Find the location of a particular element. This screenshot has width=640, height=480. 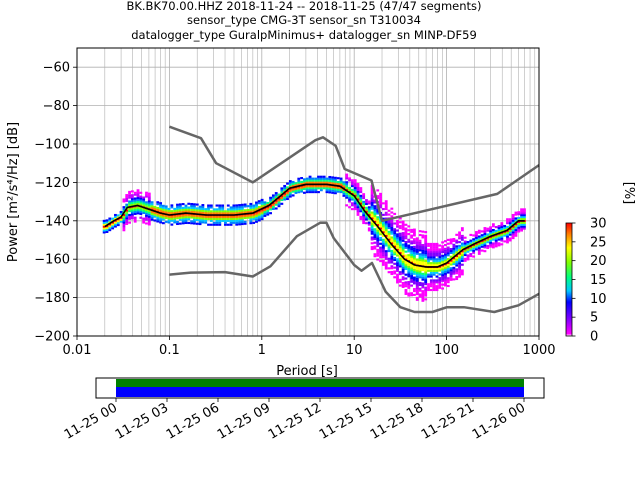

colorbar-label: [%] is located at coordinates (628, 193).